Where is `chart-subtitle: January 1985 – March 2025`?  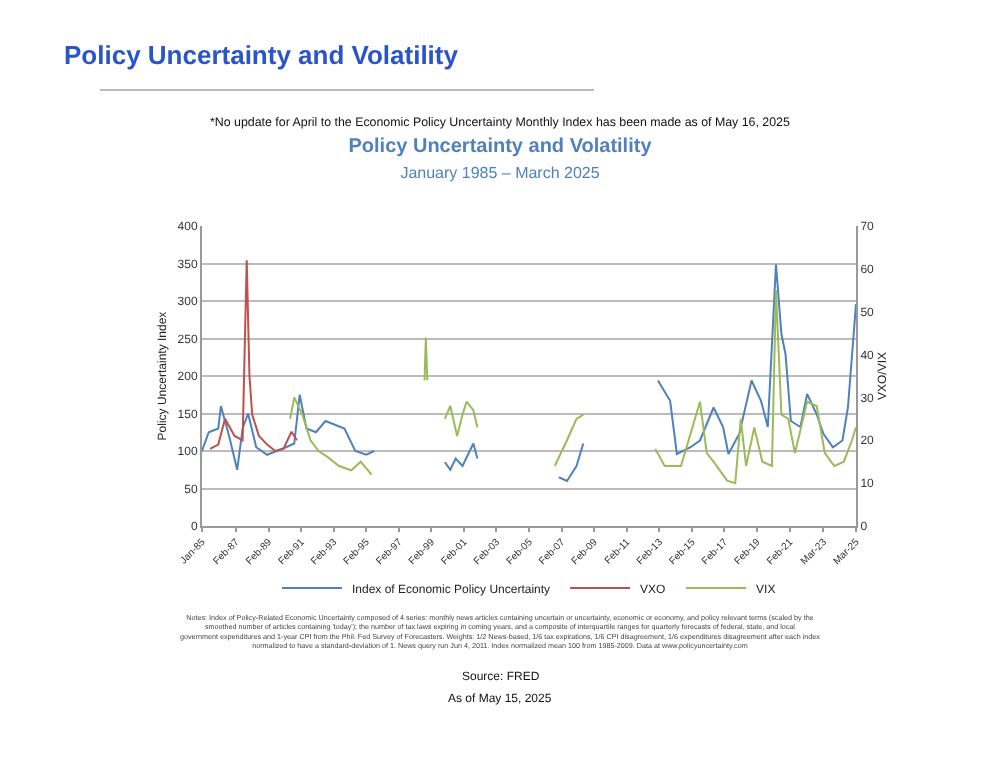
chart-subtitle: January 1985 – March 2025 is located at coordinates (500, 173).